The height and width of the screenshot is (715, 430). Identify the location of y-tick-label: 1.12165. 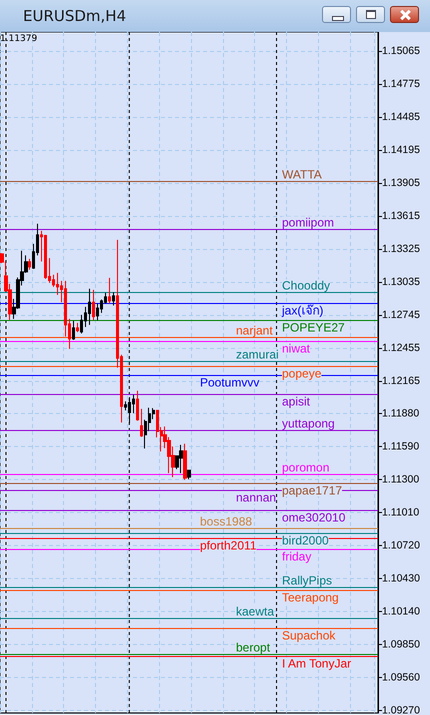
(401, 381).